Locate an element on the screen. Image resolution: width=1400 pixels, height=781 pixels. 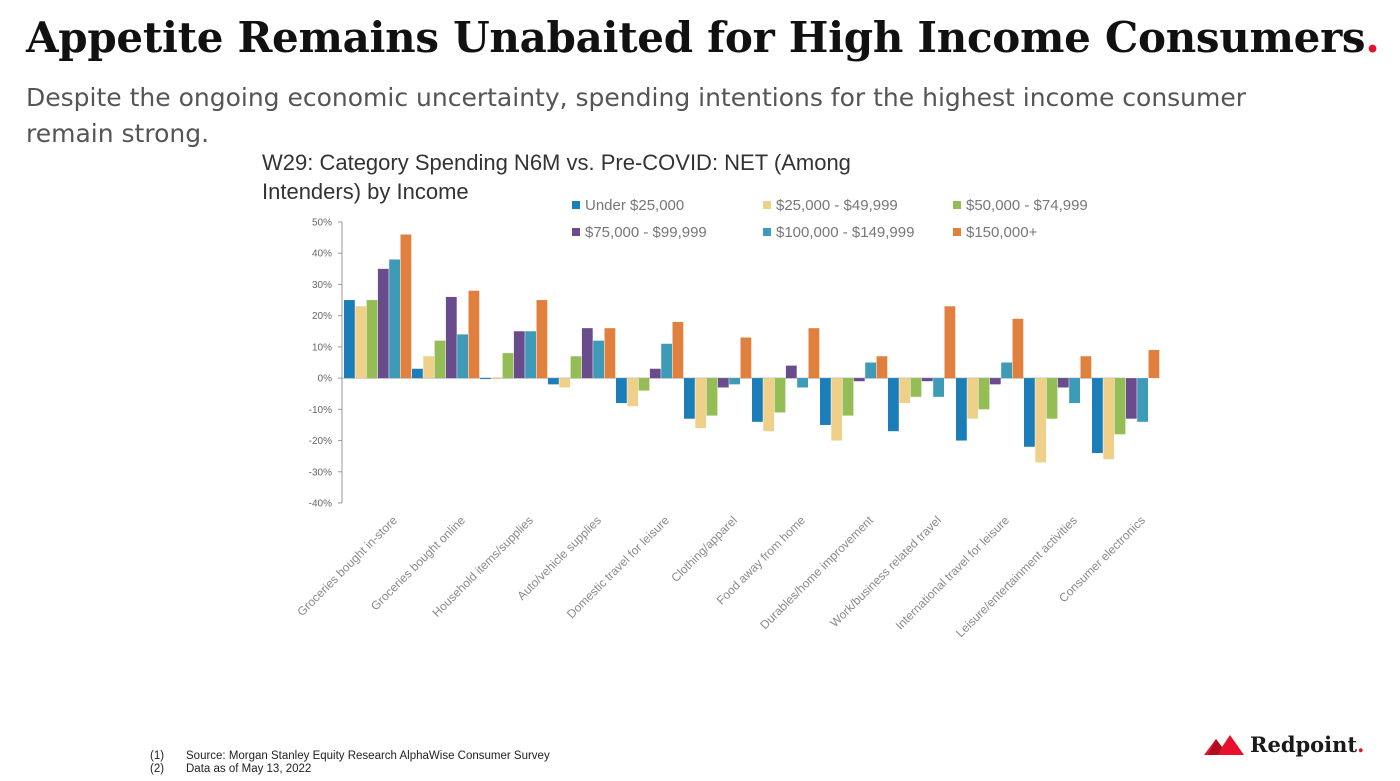
x-tick-label: Leisure/entertainment activities is located at coordinates (1016, 576).